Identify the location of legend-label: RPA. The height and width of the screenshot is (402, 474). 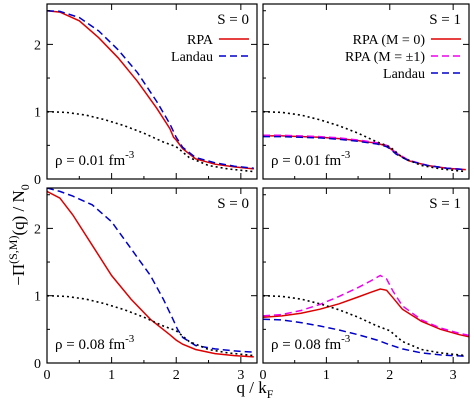
(200, 40).